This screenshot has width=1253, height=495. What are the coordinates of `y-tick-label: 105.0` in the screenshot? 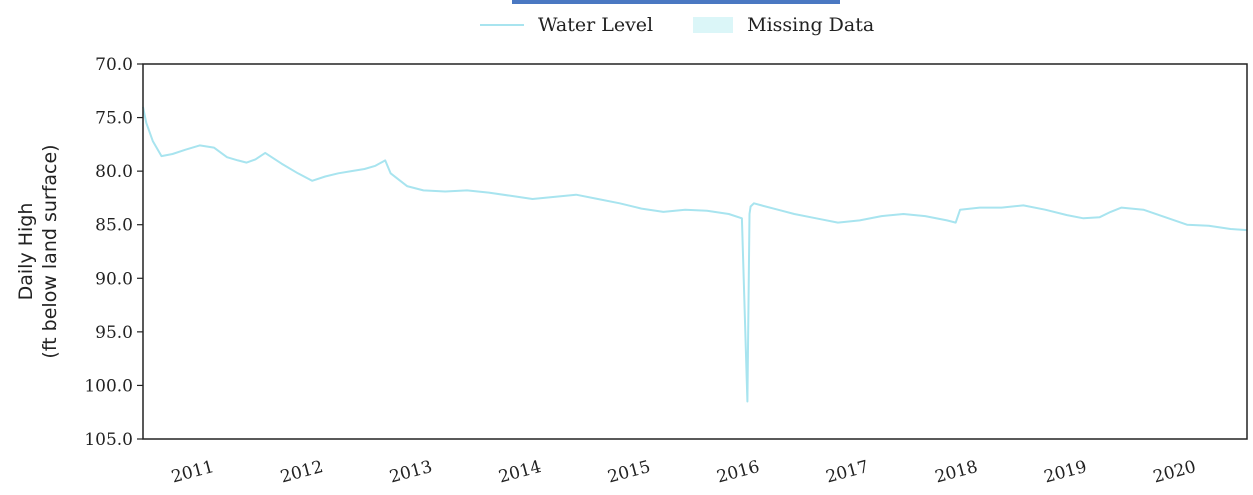 It's located at (108, 440).